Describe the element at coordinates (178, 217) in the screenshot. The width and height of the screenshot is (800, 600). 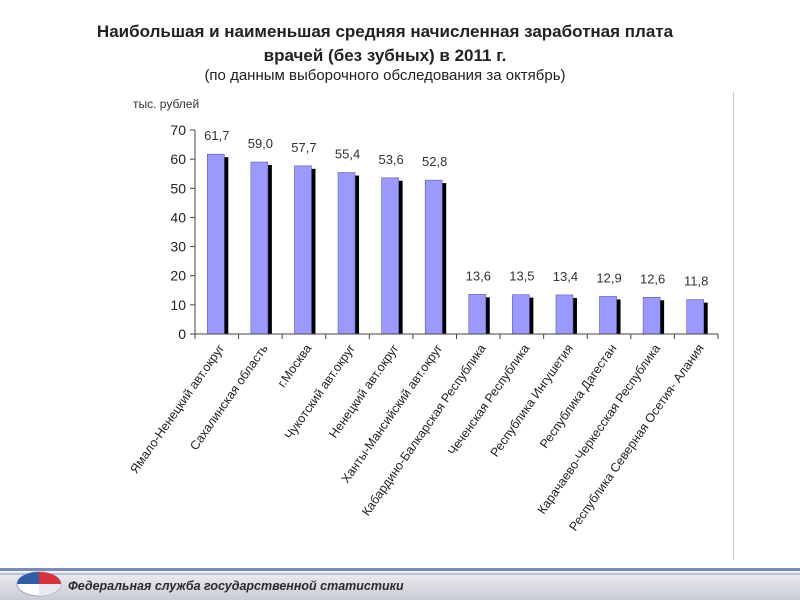
I see `y-tick-label: 40` at that location.